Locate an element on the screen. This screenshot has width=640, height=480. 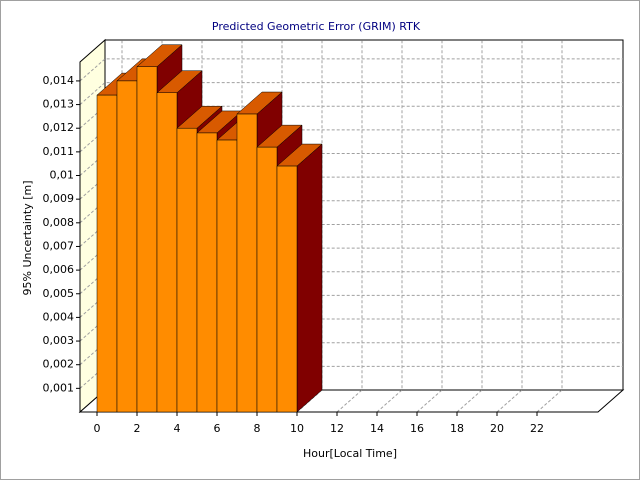
x-tick-label: 4 is located at coordinates (177, 428).